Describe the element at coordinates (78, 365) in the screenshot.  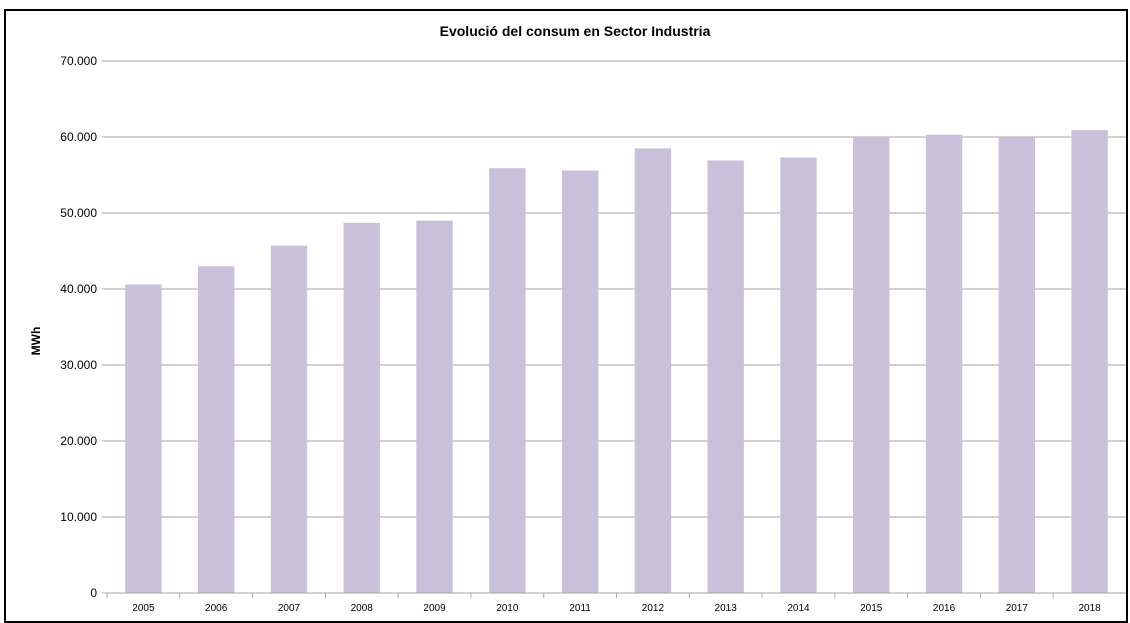
I see `y-tick-label: 30.000` at that location.